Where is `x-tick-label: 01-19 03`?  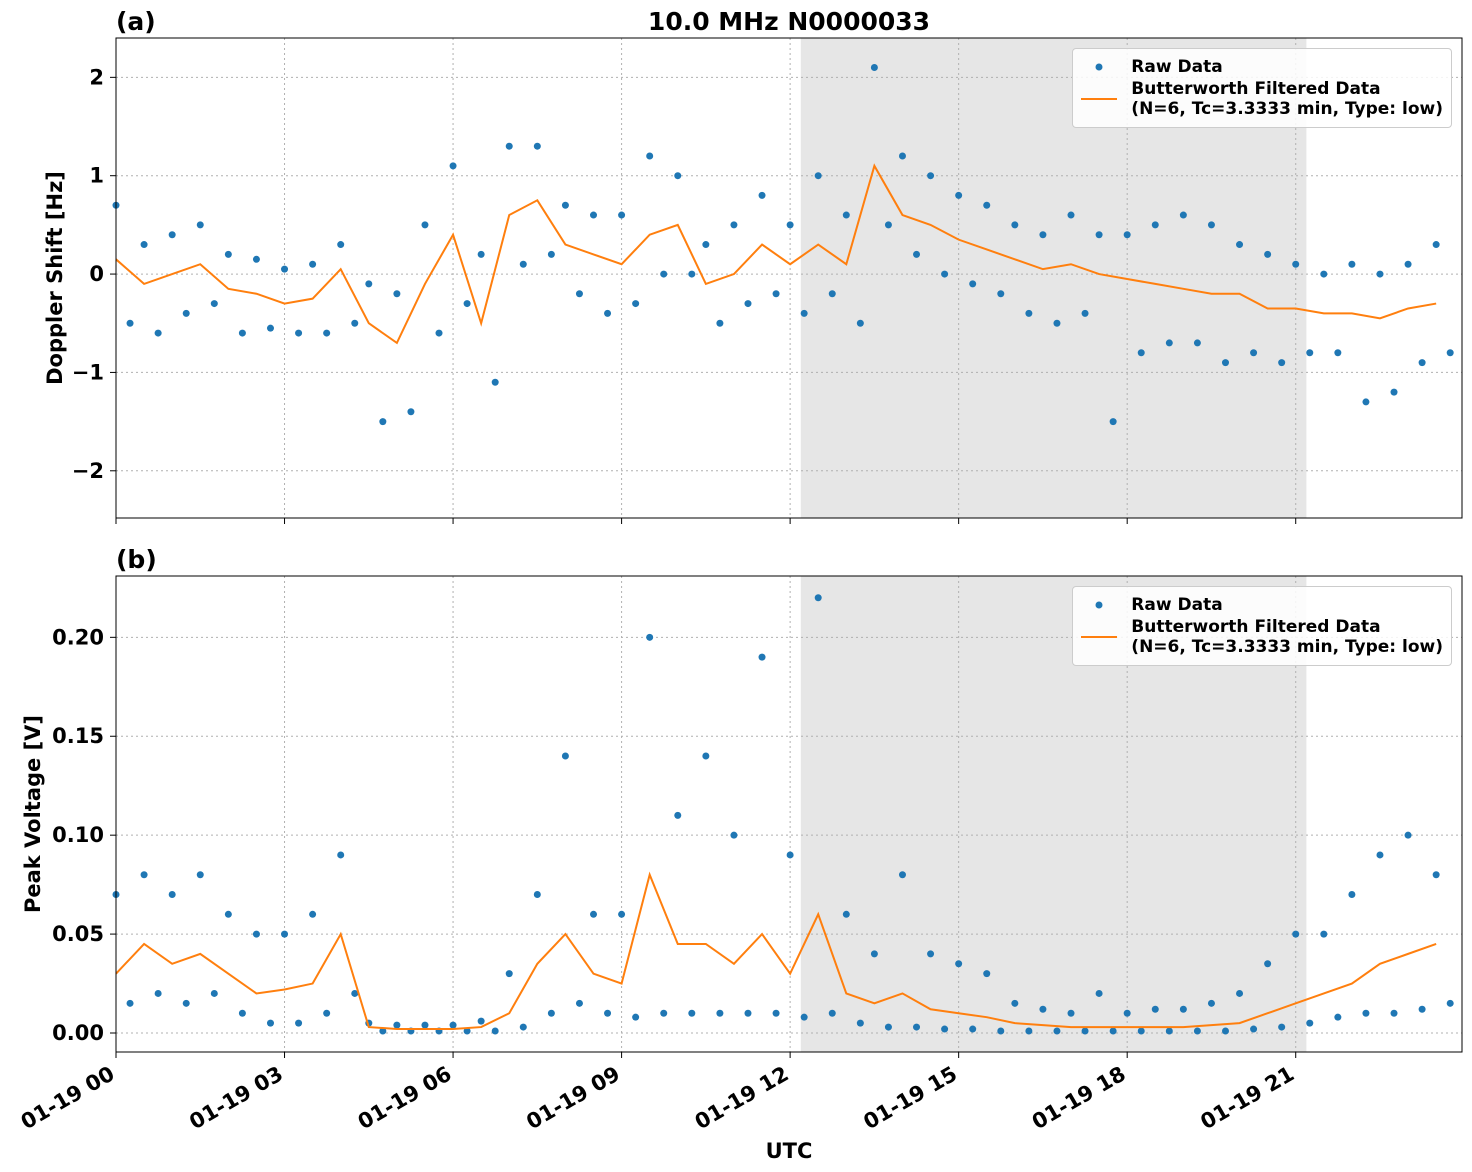 x-tick-label: 01-19 03 is located at coordinates (236, 1098).